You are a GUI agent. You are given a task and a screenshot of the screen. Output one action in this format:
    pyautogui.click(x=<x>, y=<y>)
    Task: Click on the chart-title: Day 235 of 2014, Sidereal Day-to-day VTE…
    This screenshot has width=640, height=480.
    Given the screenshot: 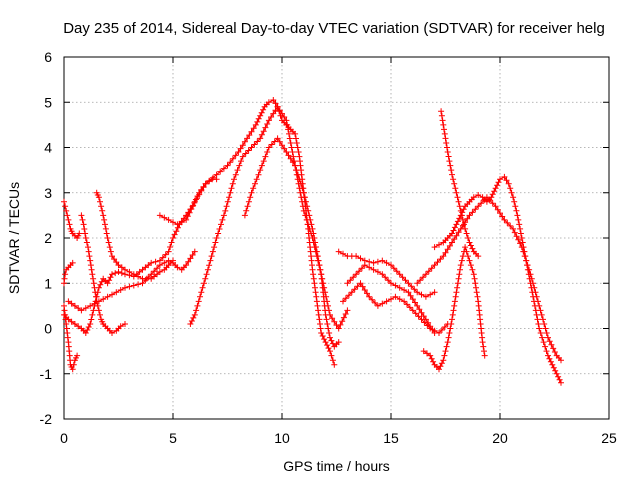 What is the action you would take?
    pyautogui.click(x=334, y=28)
    